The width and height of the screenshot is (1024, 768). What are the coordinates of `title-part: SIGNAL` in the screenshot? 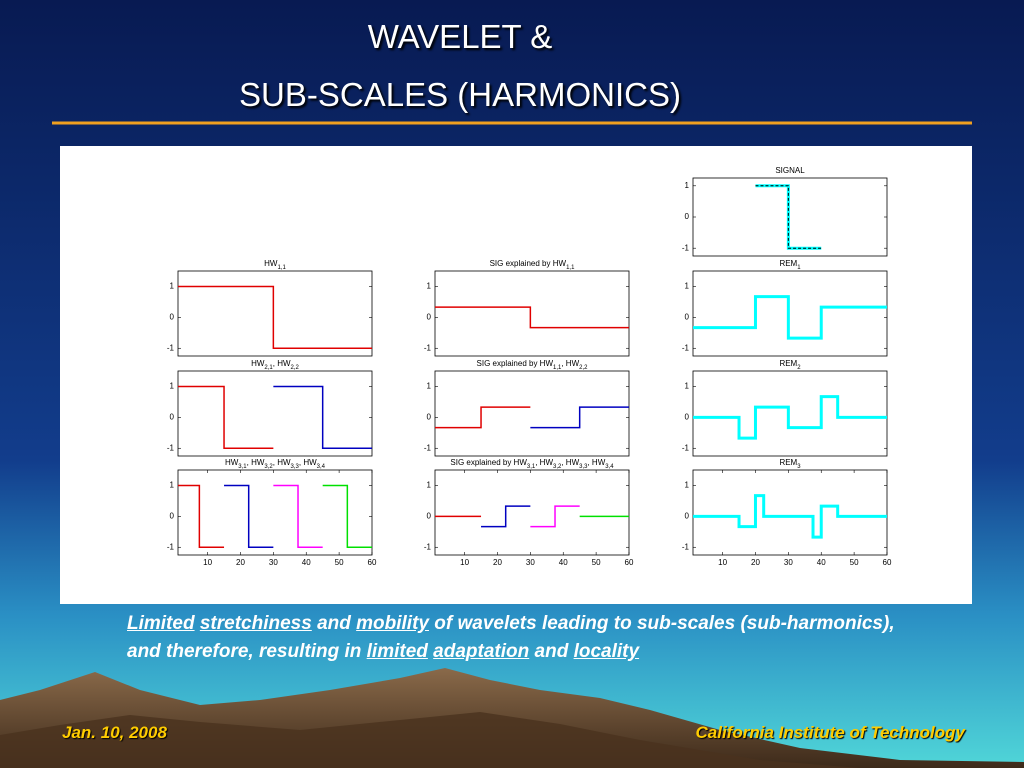 It's located at (790, 170).